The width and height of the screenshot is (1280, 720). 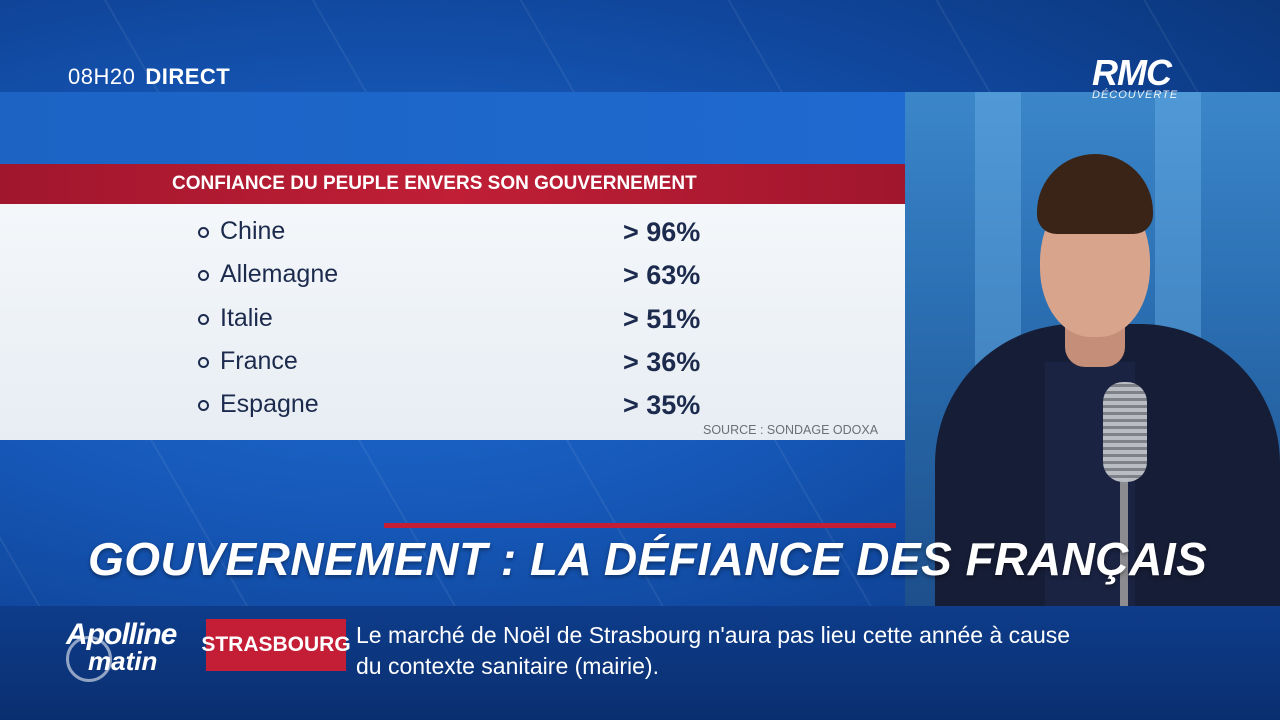 I want to click on headline: GOUVERNEMENT : LA DÉFIANCE DES FRANÇAIS, so click(x=648, y=559).